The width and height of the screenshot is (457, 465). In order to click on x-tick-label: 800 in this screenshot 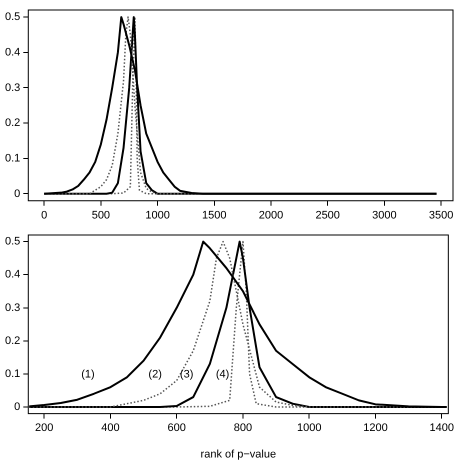, I will do `click(243, 428)`.